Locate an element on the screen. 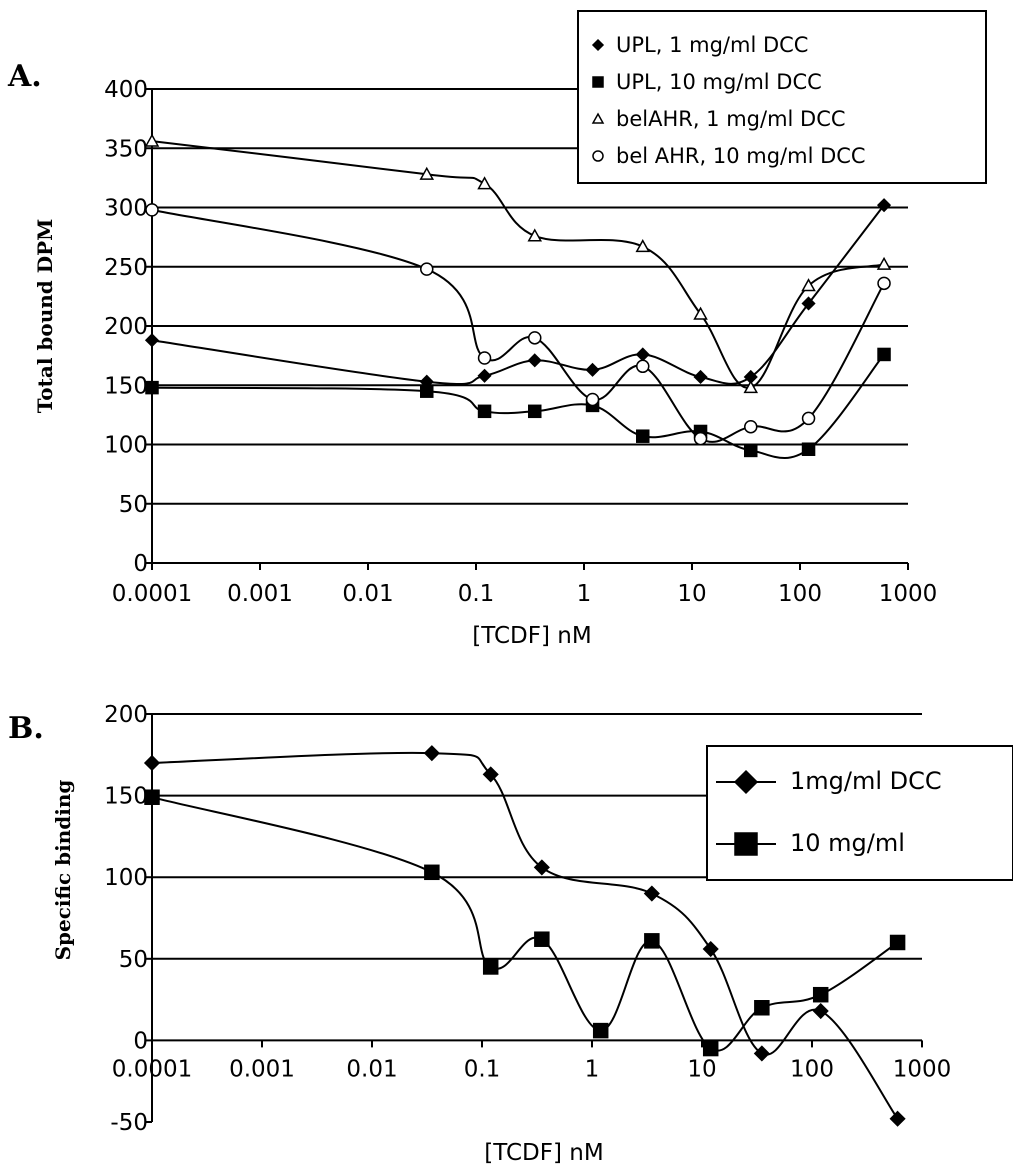 The image size is (1013, 1168). panel-b-x-tick-label: 100 is located at coordinates (812, 1069).